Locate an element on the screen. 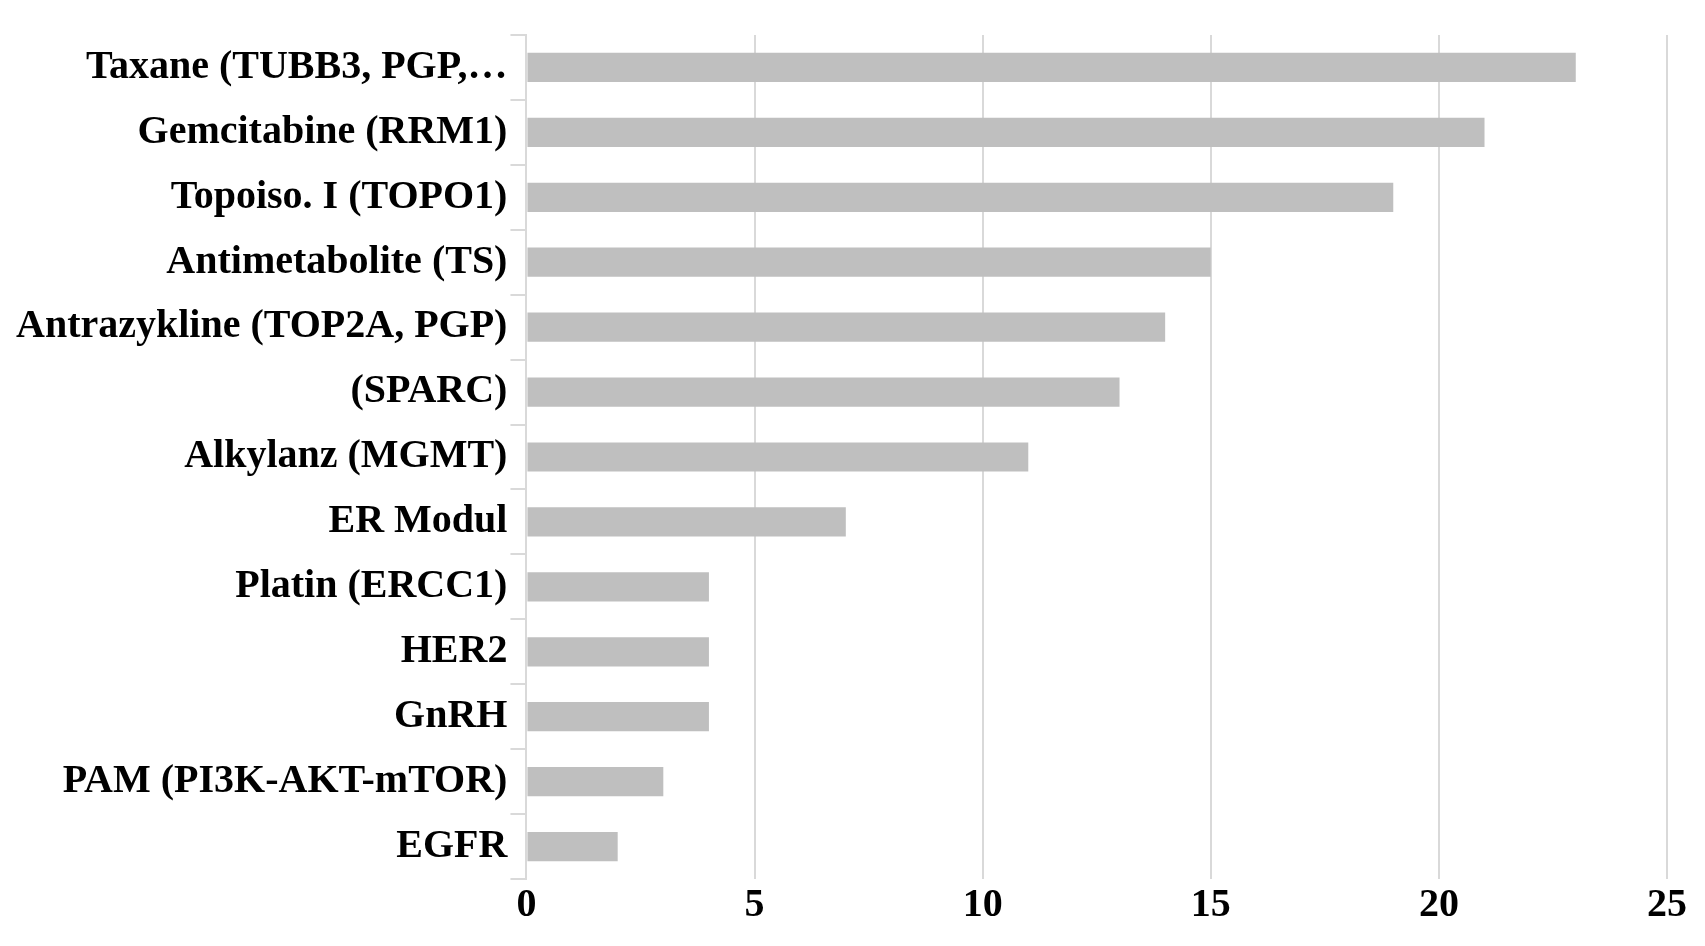  y-tick-label: ER Modul is located at coordinates (418, 519).